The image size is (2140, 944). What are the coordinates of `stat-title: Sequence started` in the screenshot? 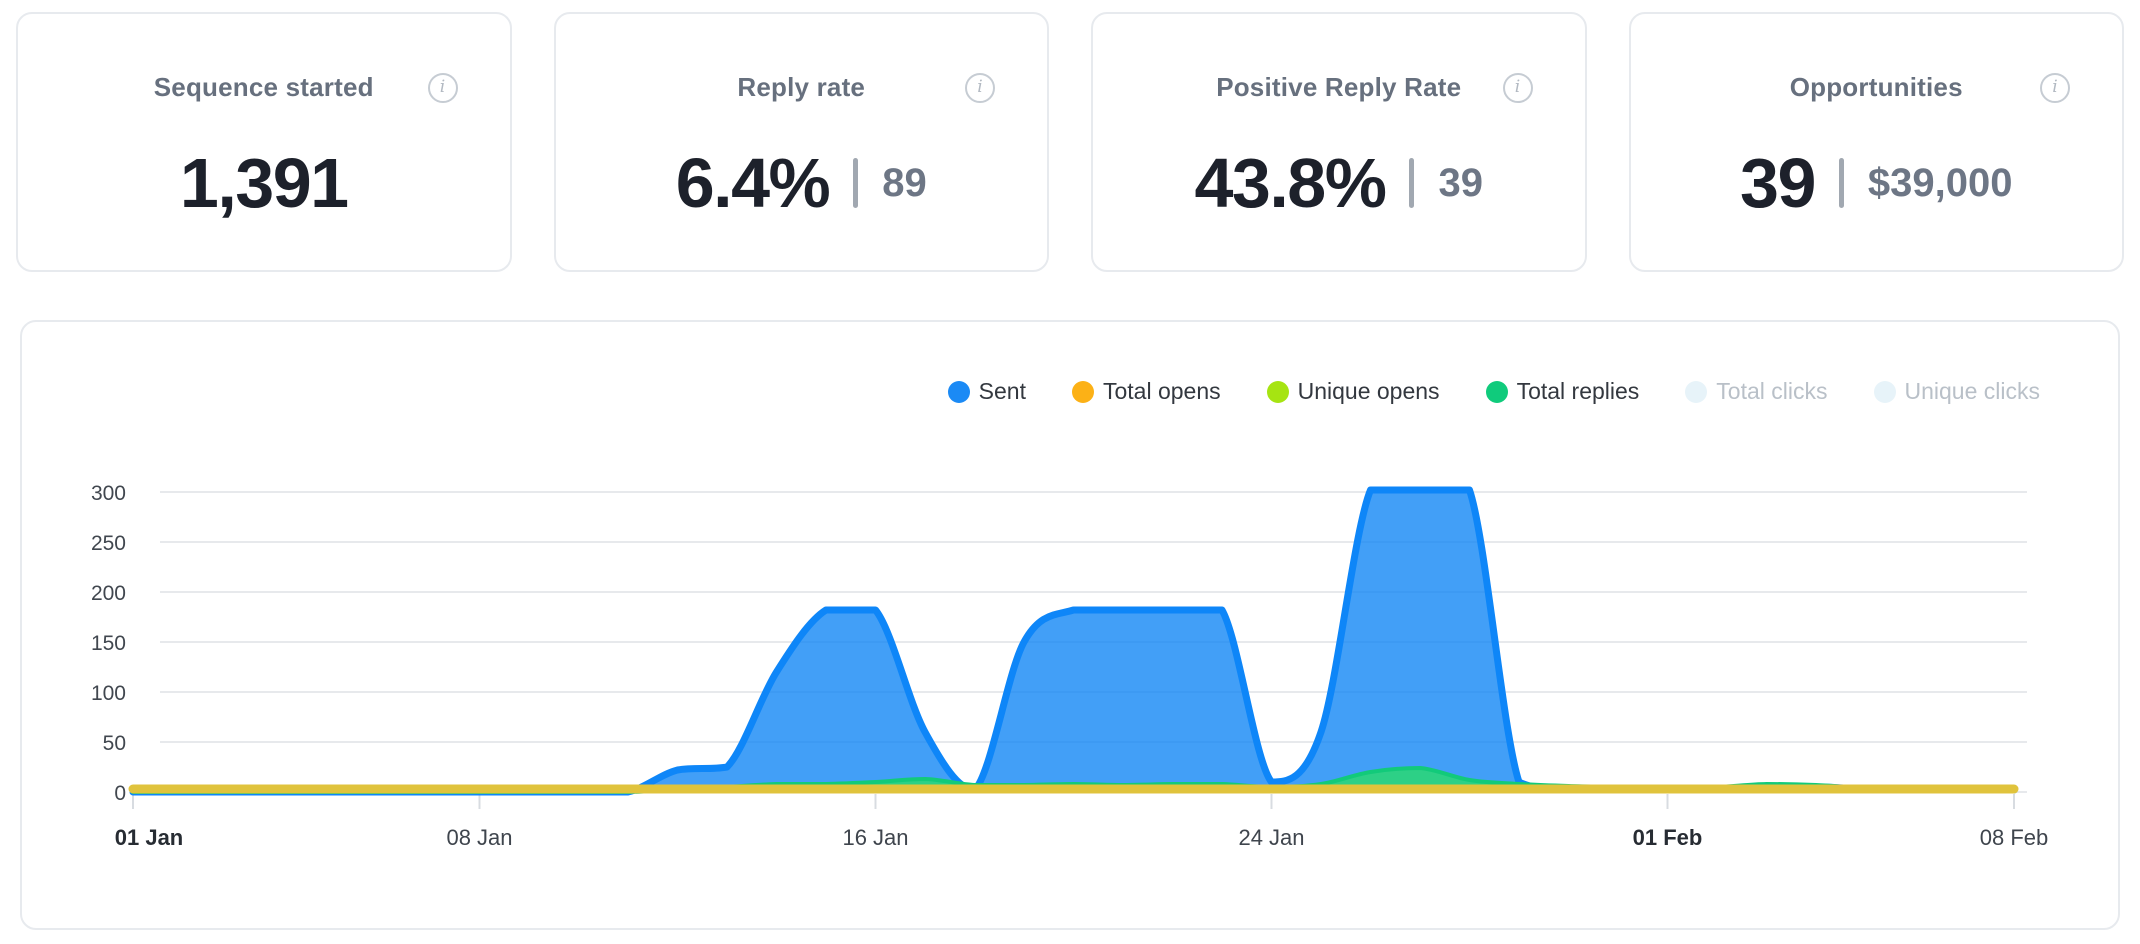 It's located at (263, 87).